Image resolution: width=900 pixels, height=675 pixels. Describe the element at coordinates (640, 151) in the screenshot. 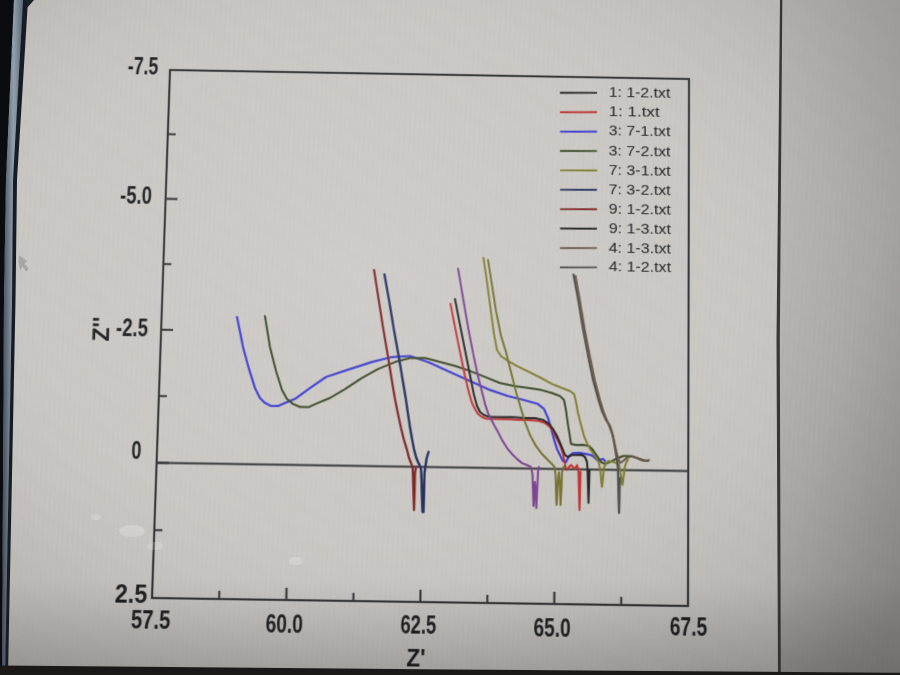

I see `svg-text: 3: 7-2.txt` at that location.